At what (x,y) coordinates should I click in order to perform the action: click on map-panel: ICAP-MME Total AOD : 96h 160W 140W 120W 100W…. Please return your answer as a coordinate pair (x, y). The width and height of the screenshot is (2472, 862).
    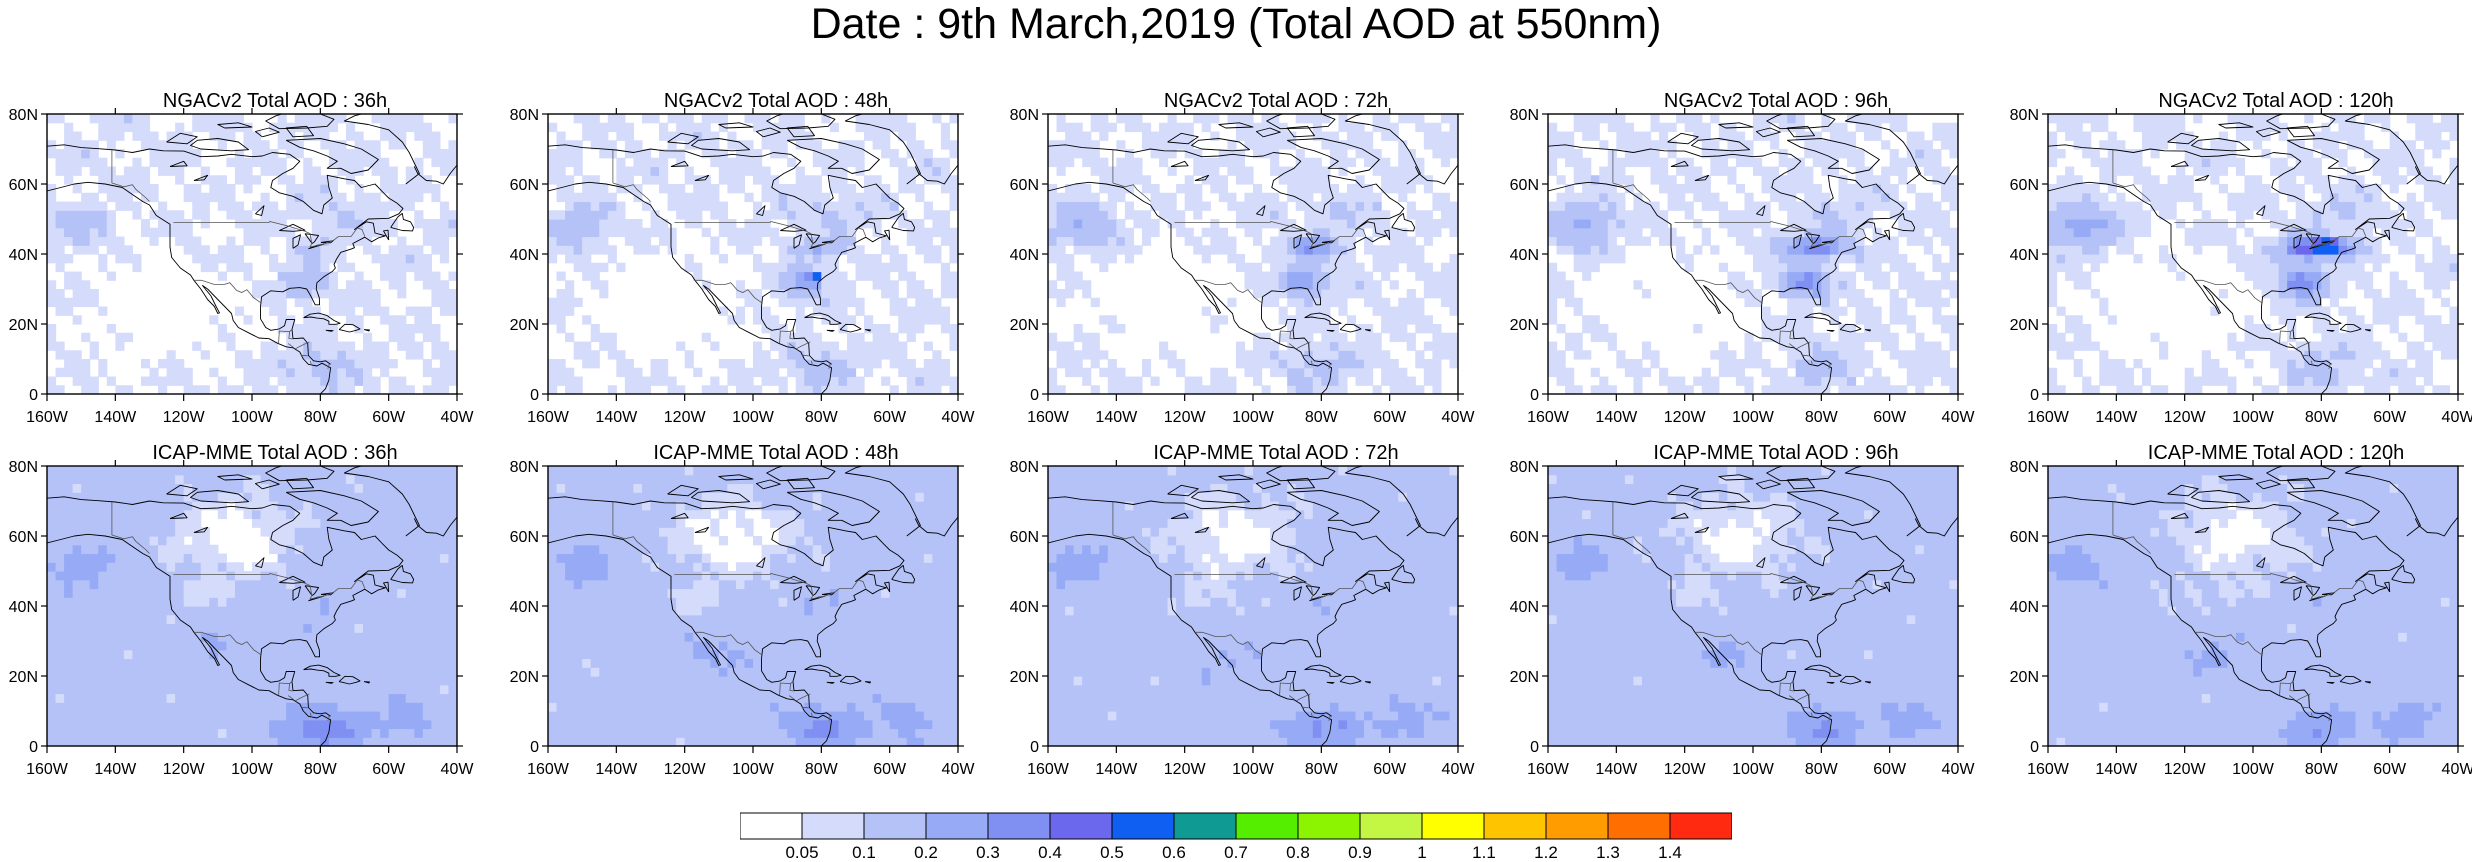
    Looking at the image, I should click on (1768, 630).